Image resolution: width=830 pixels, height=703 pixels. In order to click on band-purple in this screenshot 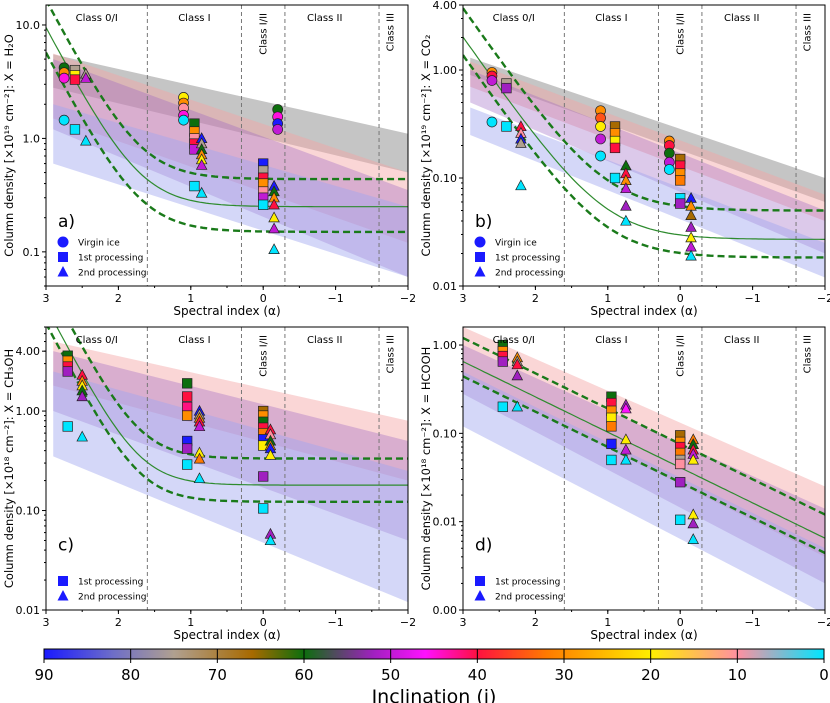, I will do `click(230, 168)`.